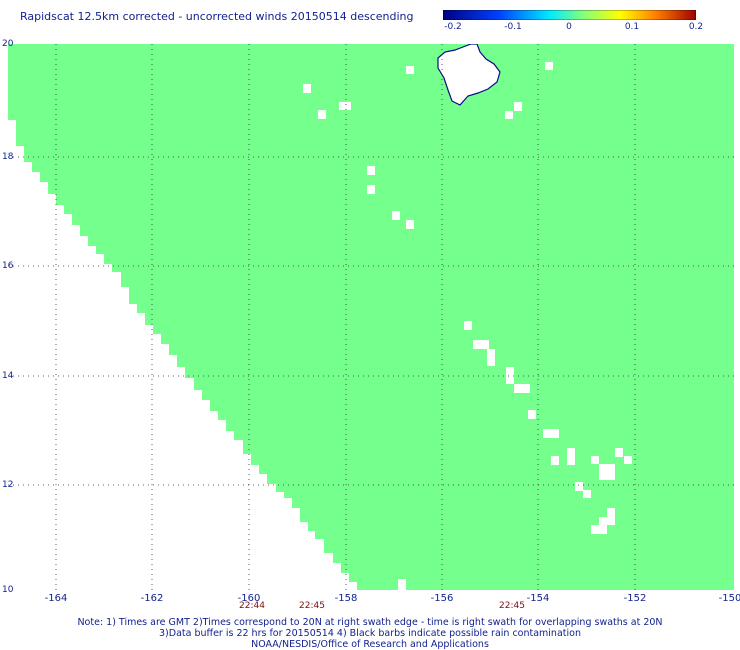 This screenshot has height=650, width=740. Describe the element at coordinates (252, 606) in the screenshot. I see `swath-time-label: 22:44` at that location.